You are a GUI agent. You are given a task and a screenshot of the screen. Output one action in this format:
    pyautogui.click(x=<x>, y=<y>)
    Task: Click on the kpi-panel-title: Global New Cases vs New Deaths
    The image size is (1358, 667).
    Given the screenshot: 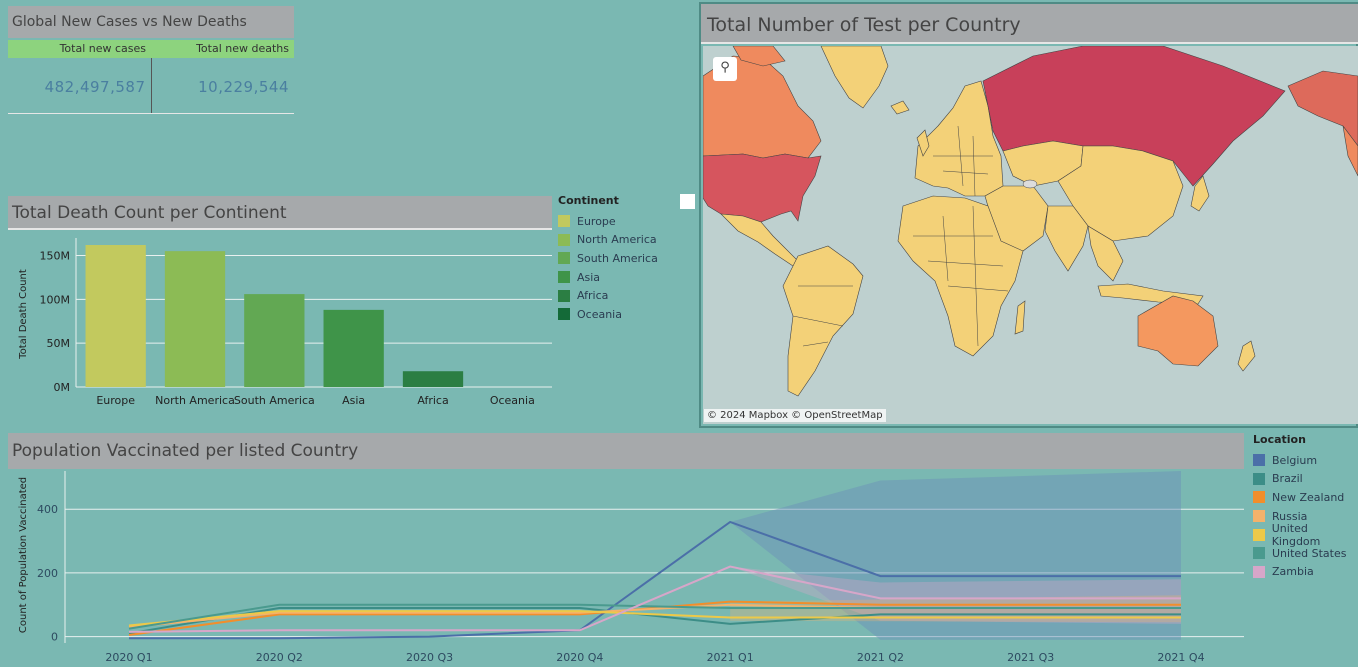 What is the action you would take?
    pyautogui.click(x=151, y=22)
    